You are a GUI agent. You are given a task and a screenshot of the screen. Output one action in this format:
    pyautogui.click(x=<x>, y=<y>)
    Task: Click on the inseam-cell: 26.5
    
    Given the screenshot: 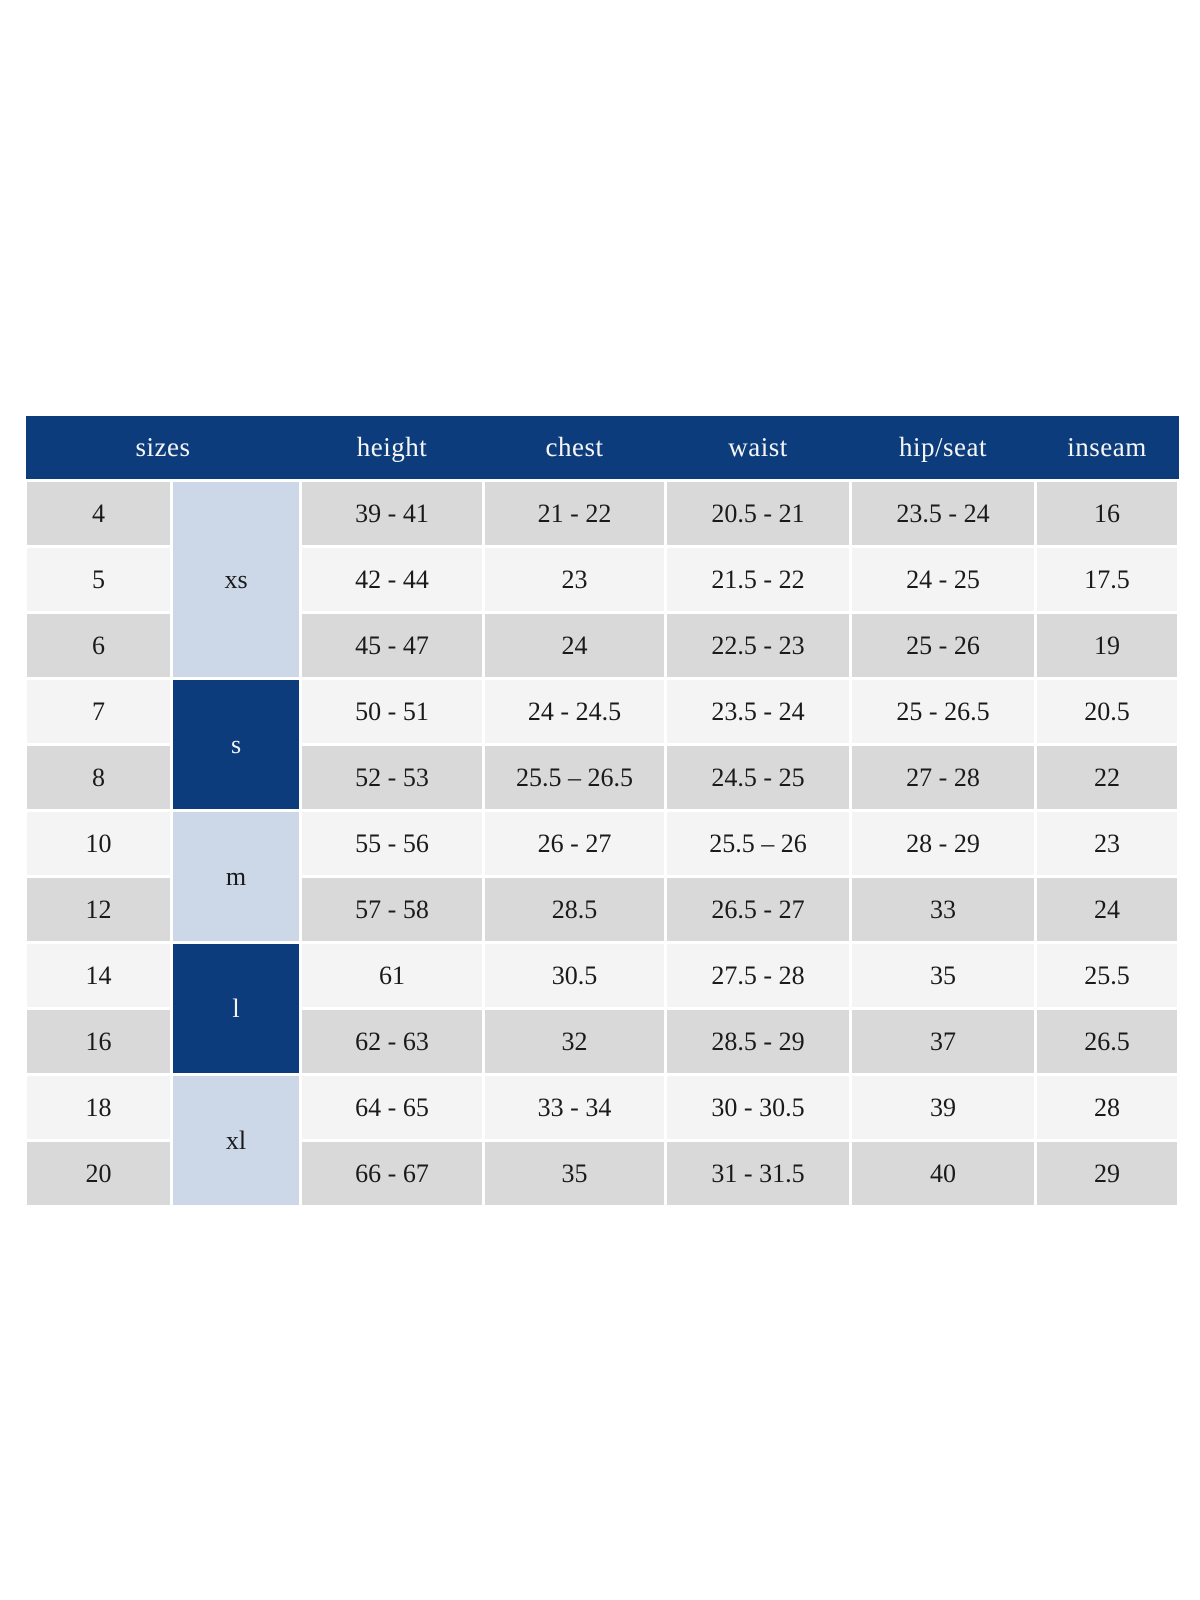 What is the action you would take?
    pyautogui.click(x=1107, y=1041)
    